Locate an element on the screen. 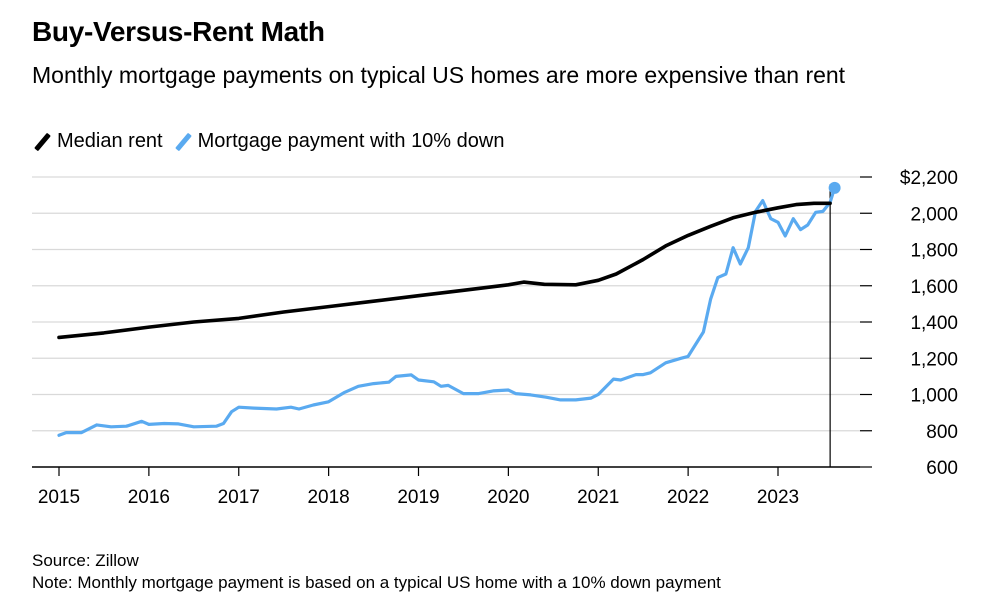 The width and height of the screenshot is (988, 610). legend-item-median-rent: Median rent is located at coordinates (97, 141).